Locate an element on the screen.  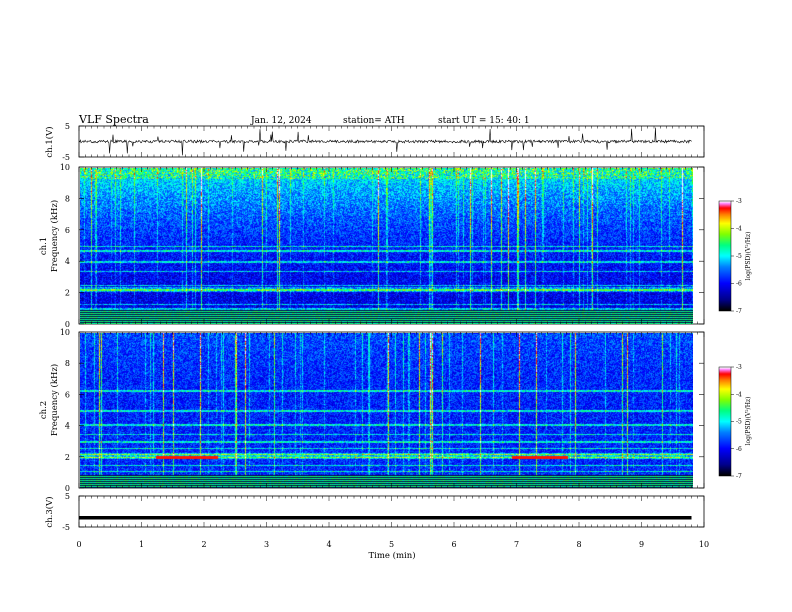
time-tick-label: 5 is located at coordinates (391, 544).